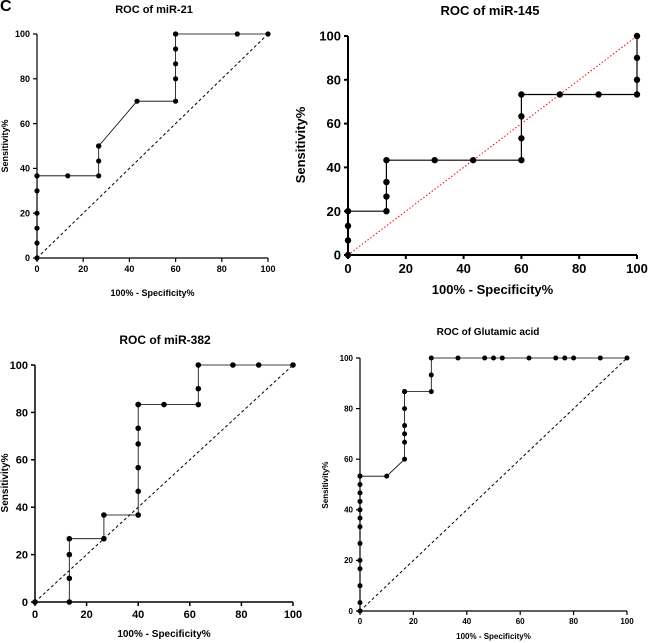 The width and height of the screenshot is (649, 643). Describe the element at coordinates (330, 36) in the screenshot. I see `chart-2-y-tick-label: 100` at that location.